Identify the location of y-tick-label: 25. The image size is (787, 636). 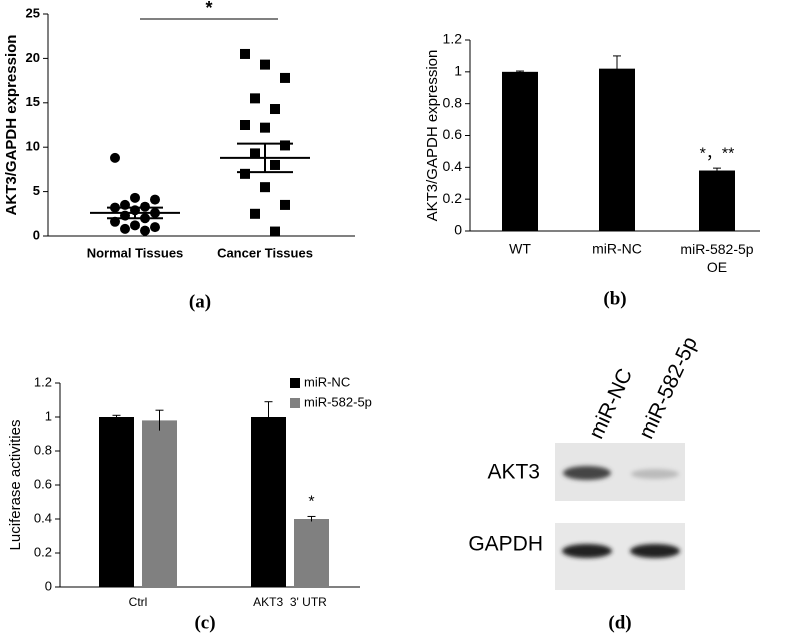
(33, 12).